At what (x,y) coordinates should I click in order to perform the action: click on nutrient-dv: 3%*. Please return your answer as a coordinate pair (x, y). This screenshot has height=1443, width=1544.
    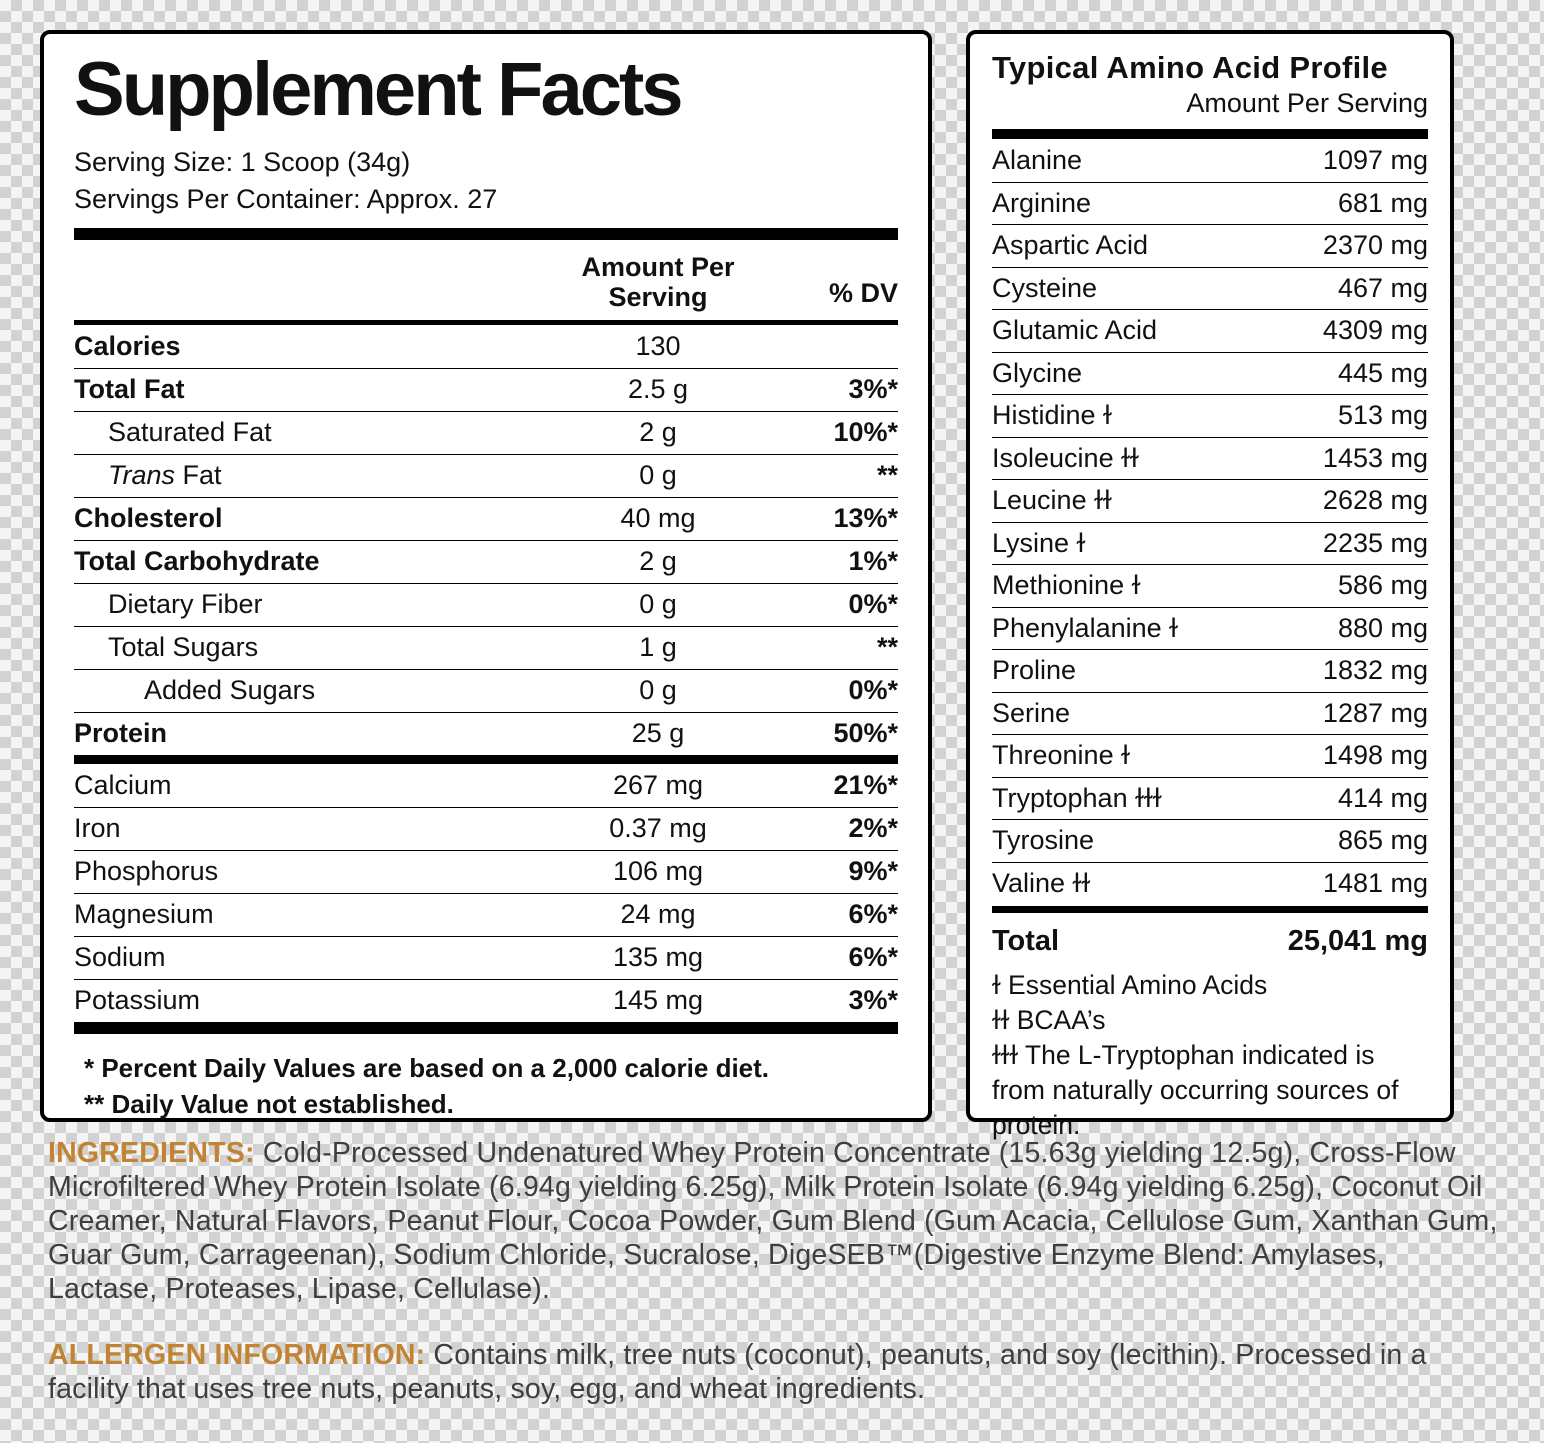
    Looking at the image, I should click on (873, 389).